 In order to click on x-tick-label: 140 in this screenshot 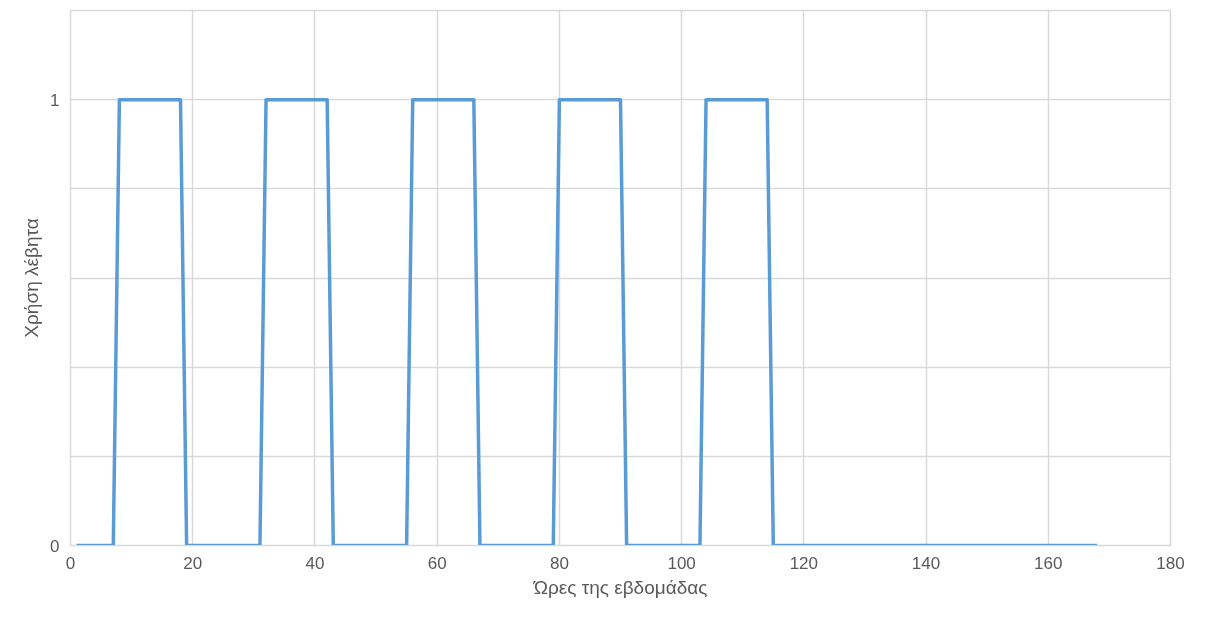, I will do `click(926, 563)`.